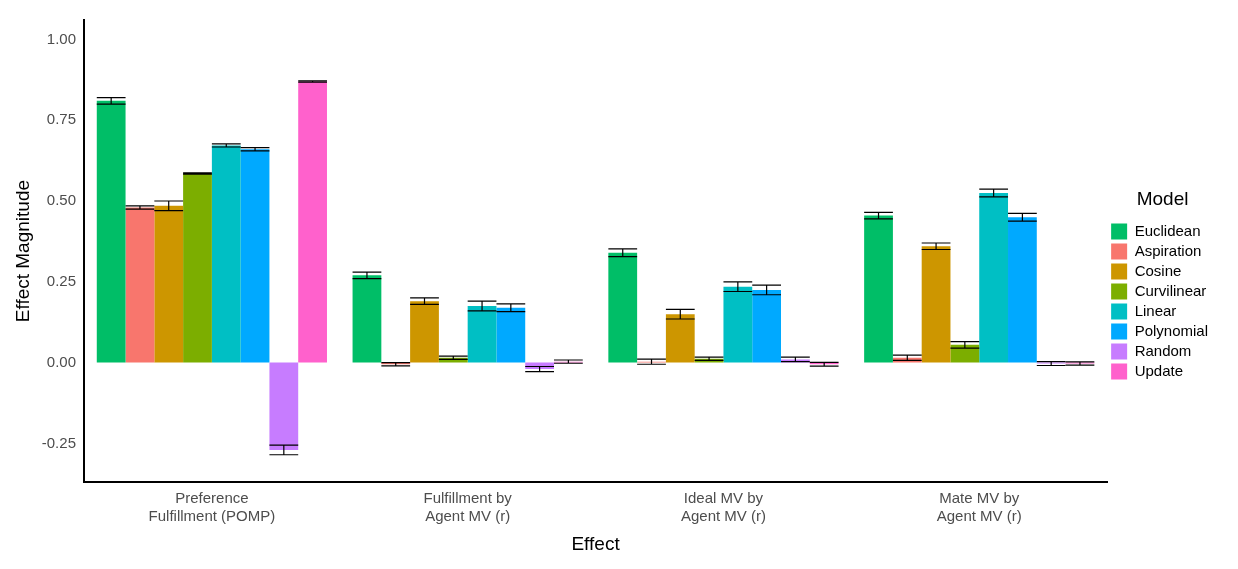 Image resolution: width=1238 pixels, height=569 pixels. What do you see at coordinates (22, 251) in the screenshot?
I see `y-axis-title: Effect Magnitude` at bounding box center [22, 251].